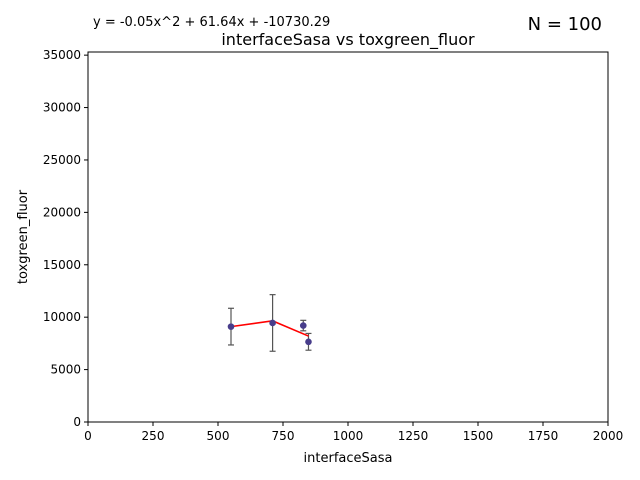 Image resolution: width=640 pixels, height=480 pixels. What do you see at coordinates (62, 55) in the screenshot?
I see `y-tick-label: 35000` at bounding box center [62, 55].